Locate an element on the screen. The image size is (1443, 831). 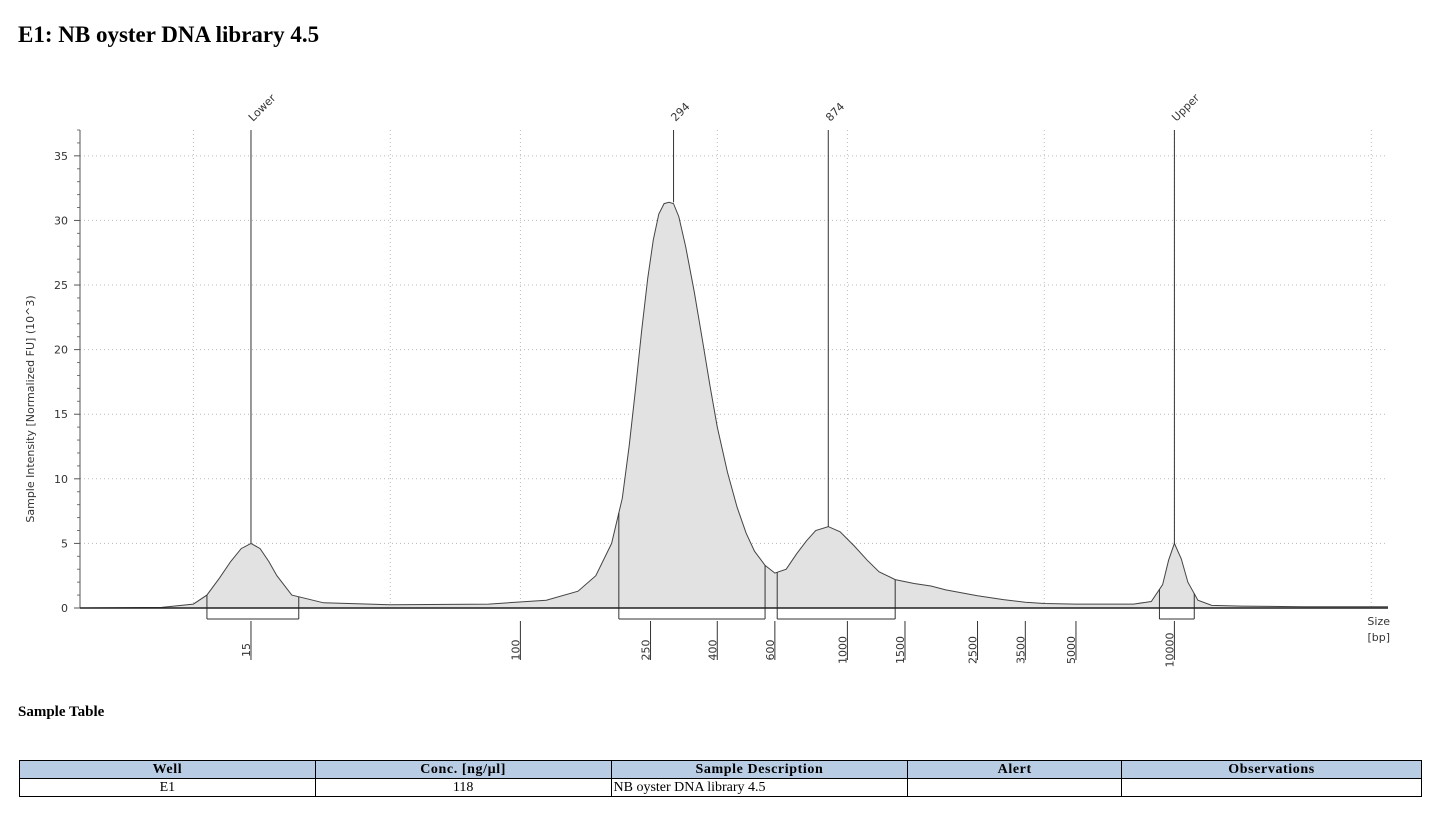
y-tick-label: 5 is located at coordinates (64, 543).